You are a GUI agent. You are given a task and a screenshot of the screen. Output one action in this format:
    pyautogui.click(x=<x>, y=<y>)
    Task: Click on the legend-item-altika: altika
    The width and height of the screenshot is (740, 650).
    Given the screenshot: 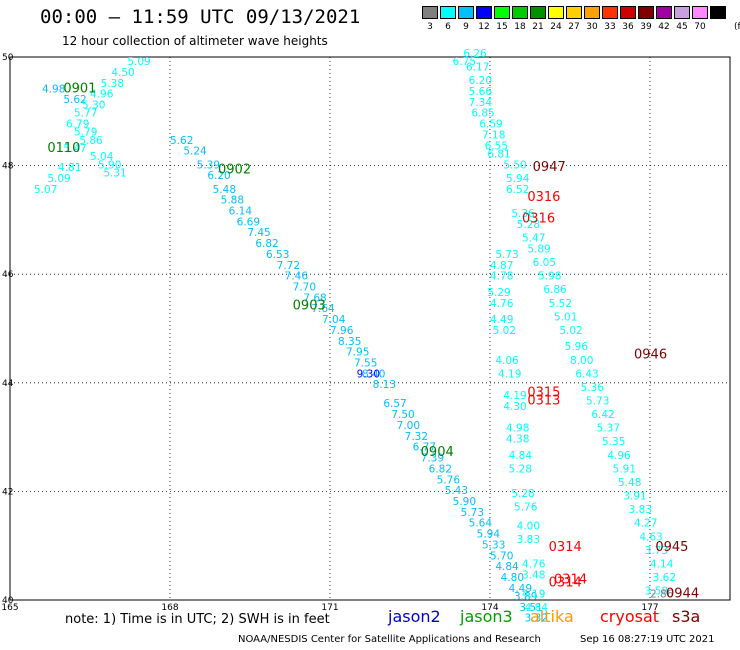 What is the action you would take?
    pyautogui.click(x=552, y=616)
    